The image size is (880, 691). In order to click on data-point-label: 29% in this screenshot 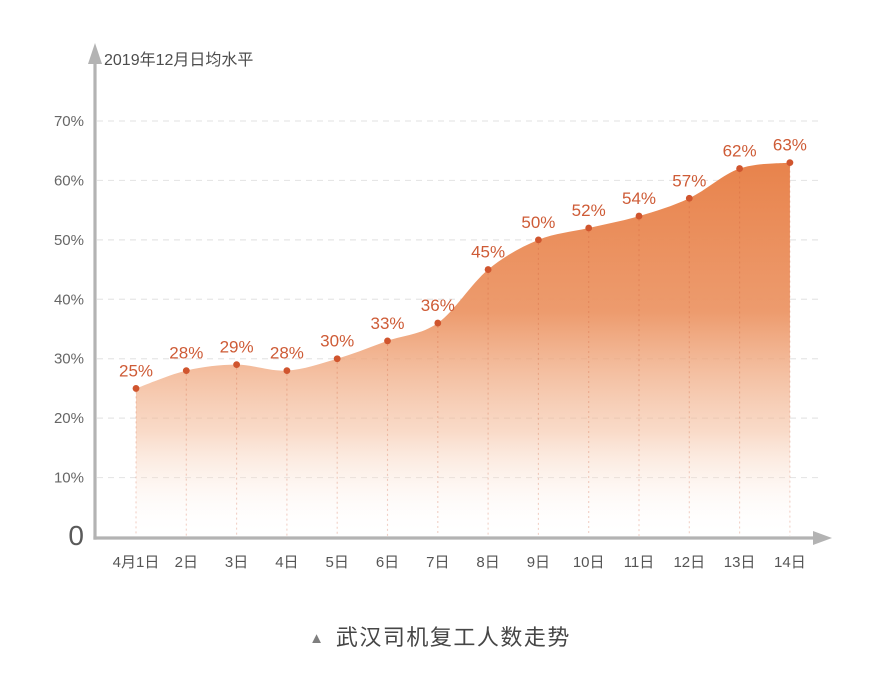, I will do `click(237, 347)`.